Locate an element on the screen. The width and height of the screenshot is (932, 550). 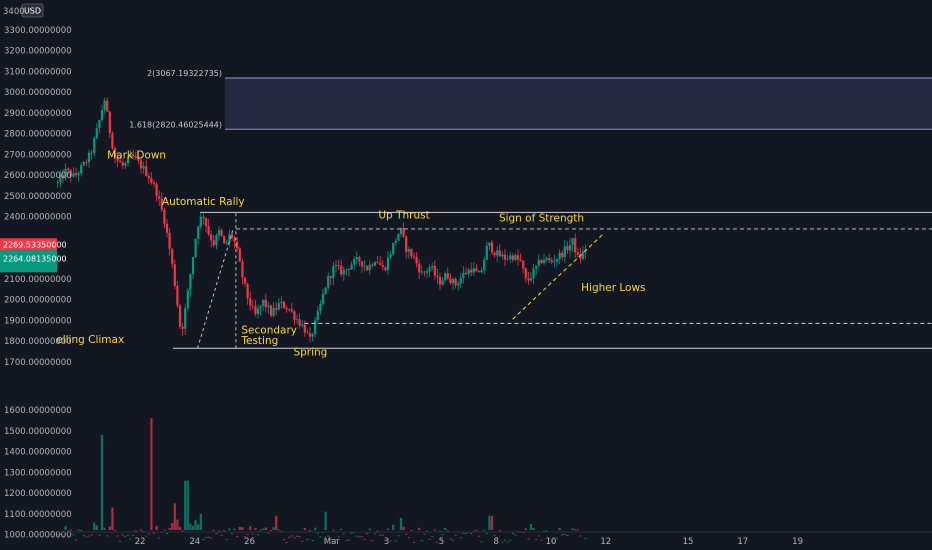
annotation-label: Up Thrust is located at coordinates (403, 216).